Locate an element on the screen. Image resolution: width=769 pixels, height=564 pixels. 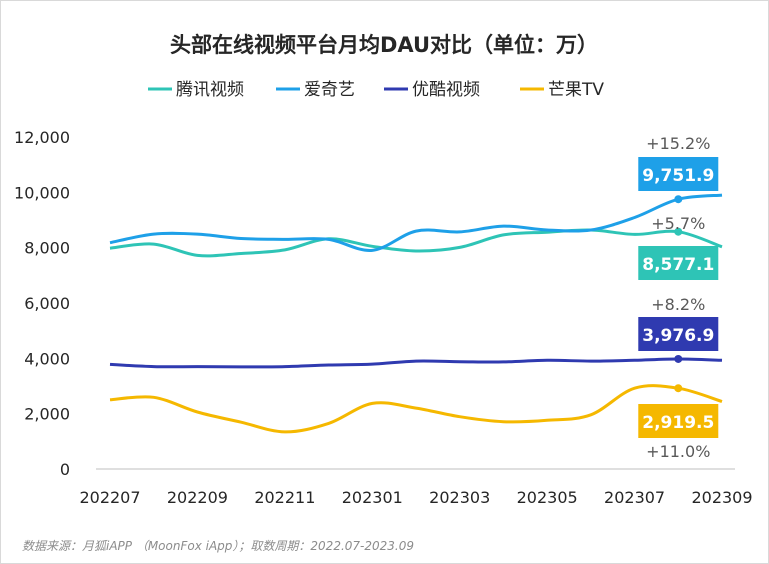
chart-title: 头部在线视频平台月均DAU对比（单位：万） is located at coordinates (384, 45).